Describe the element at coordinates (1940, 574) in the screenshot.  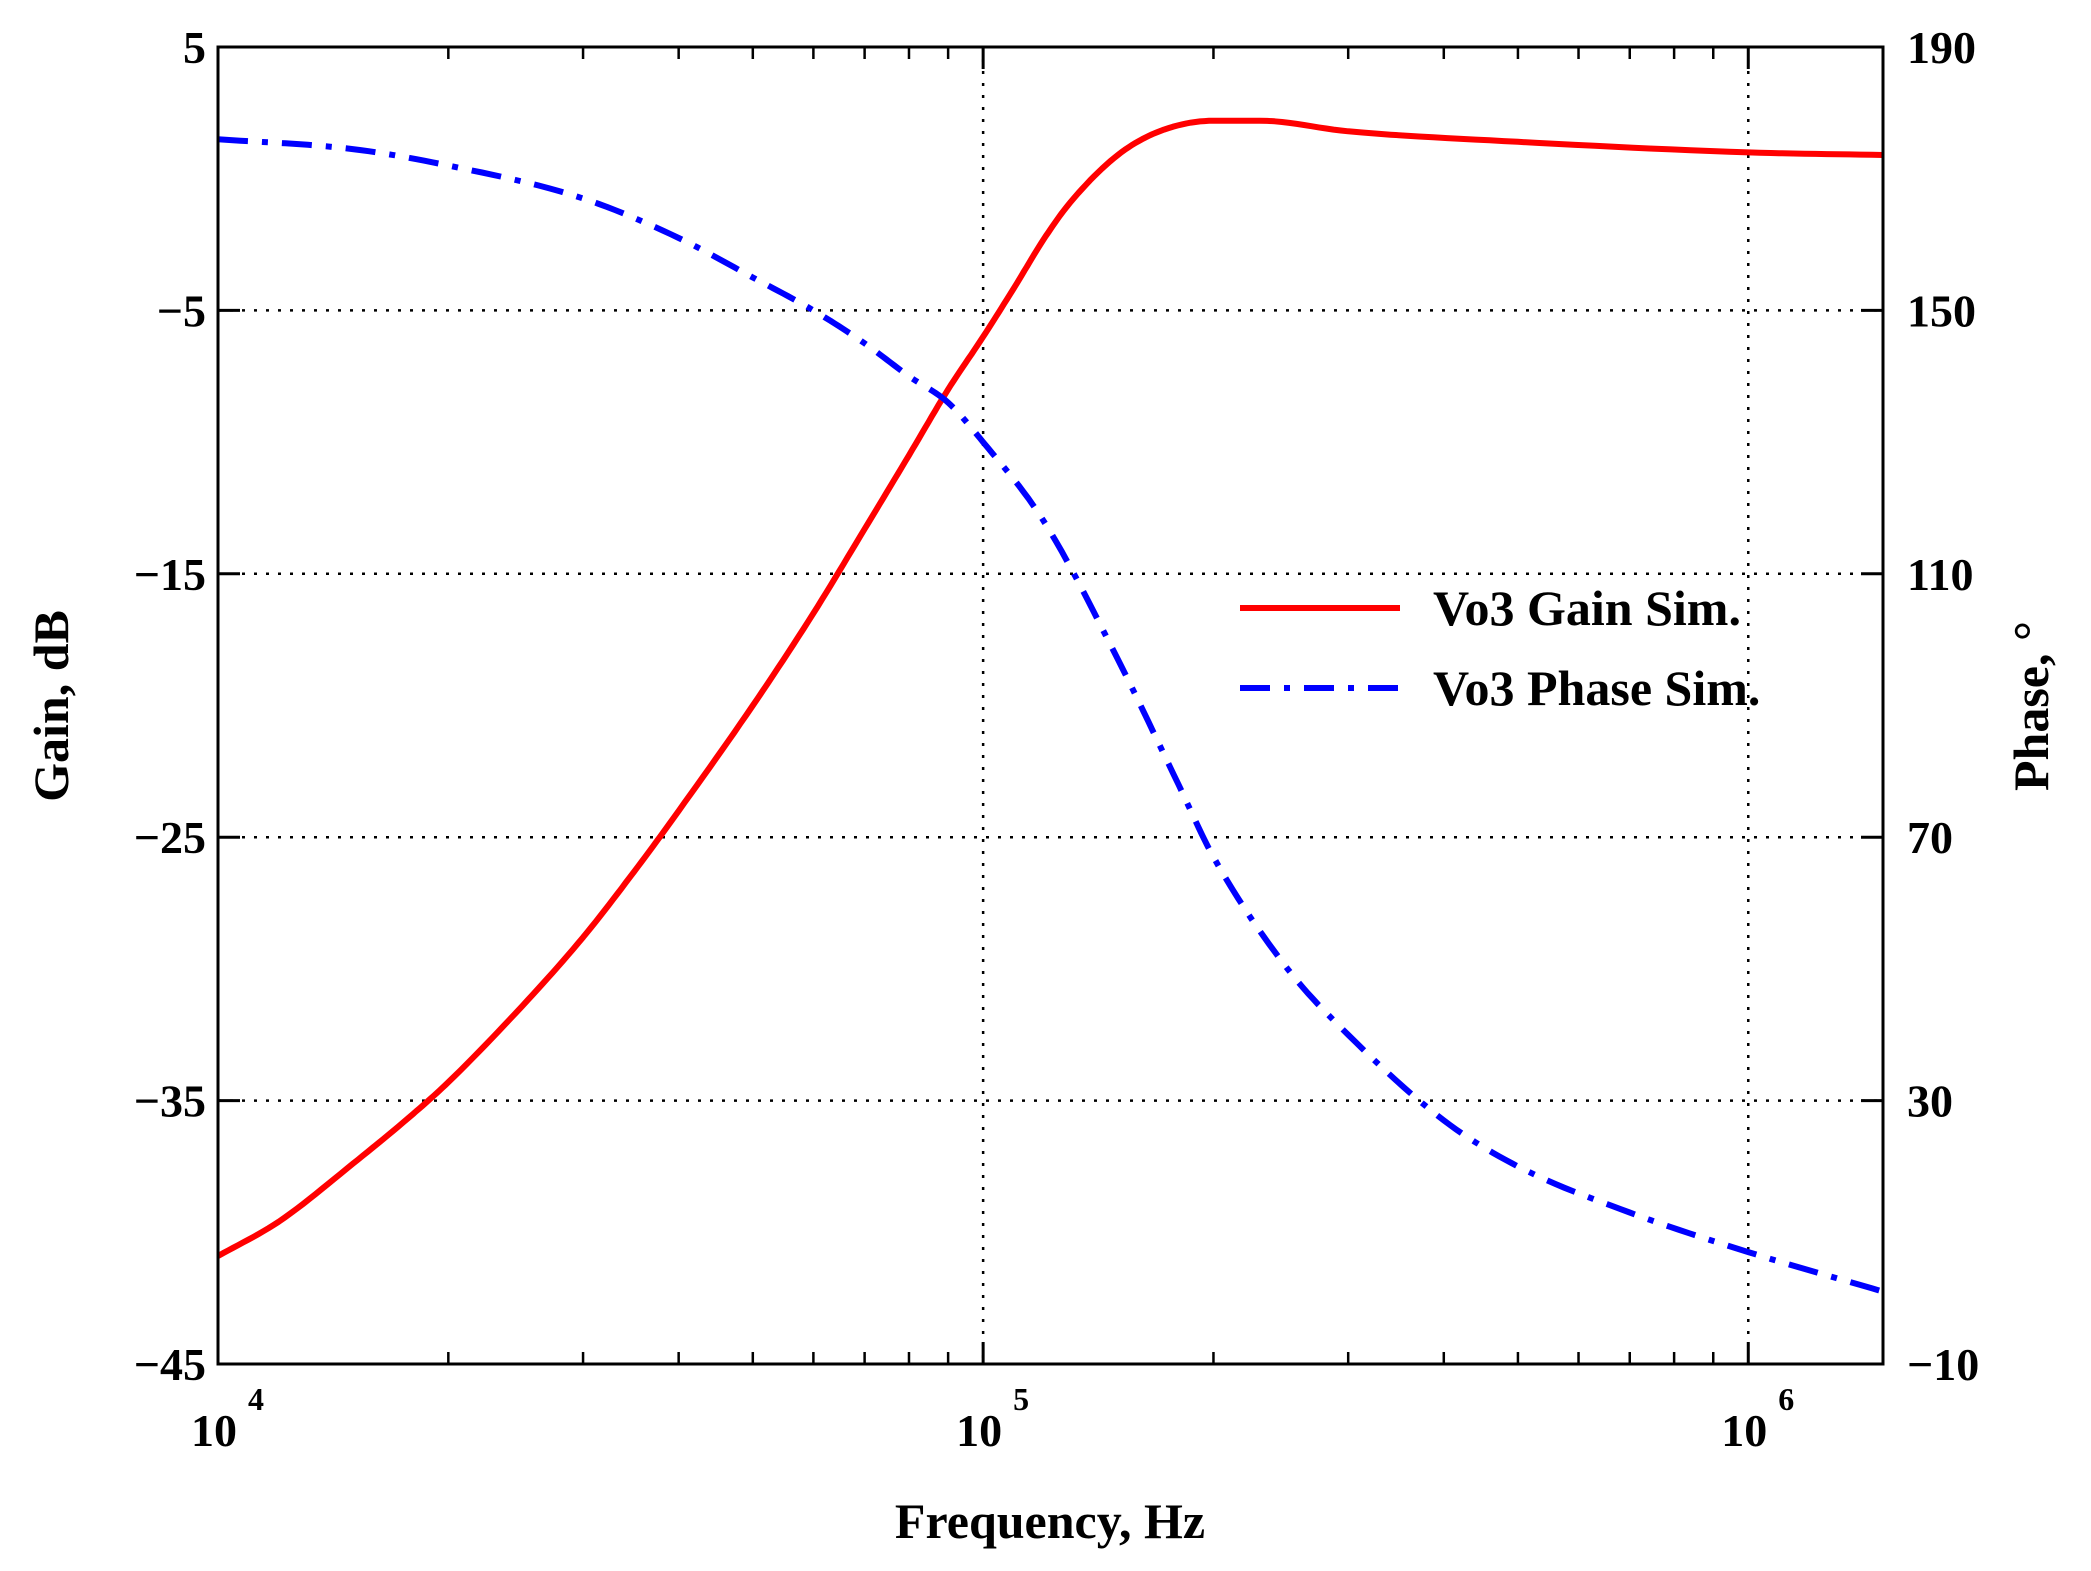
I see `y-right-tick-label: 110` at that location.